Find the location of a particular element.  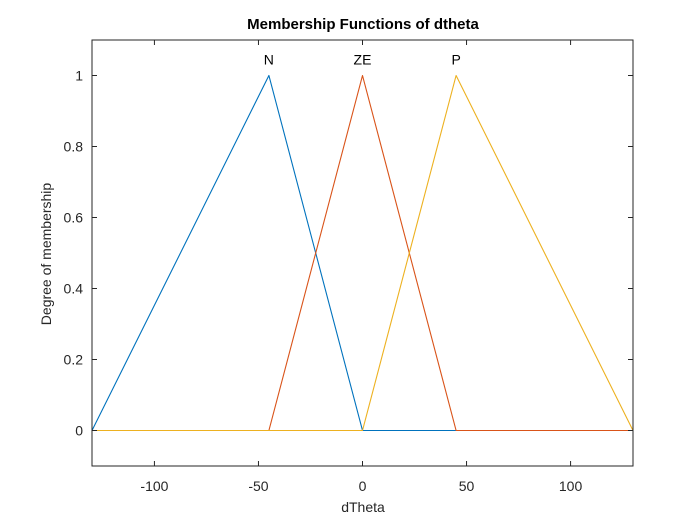

x-tick-label: -50 is located at coordinates (258, 486).